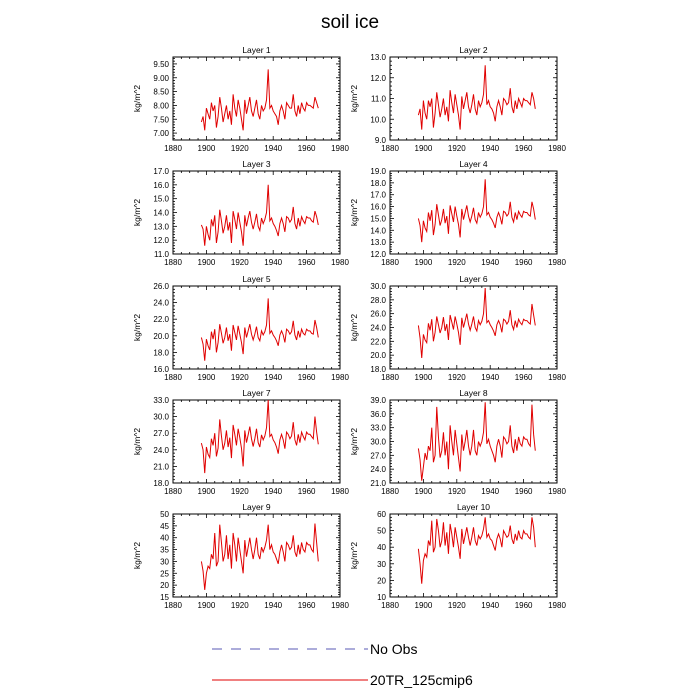  What do you see at coordinates (421, 680) in the screenshot?
I see `legend-label-20tr: 20TR_125cmip6` at bounding box center [421, 680].